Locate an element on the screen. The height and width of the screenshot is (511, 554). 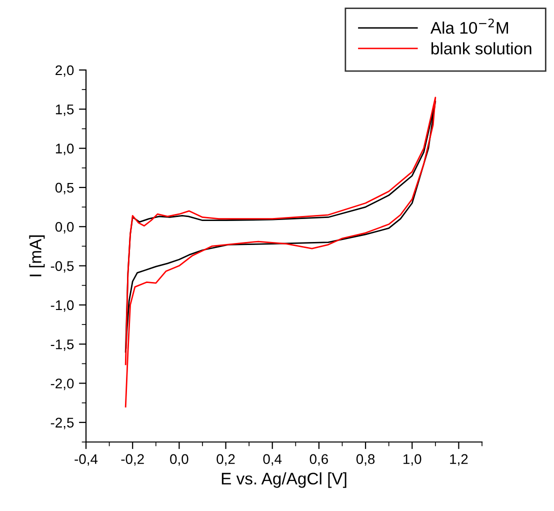
x-tick-label: 0,6 is located at coordinates (319, 460).